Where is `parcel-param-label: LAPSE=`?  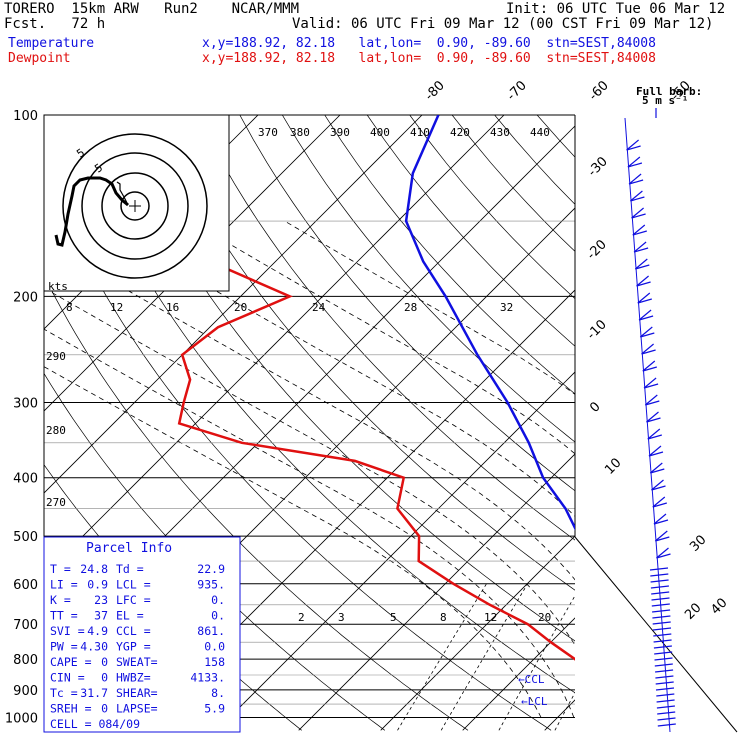 parcel-param-label: LAPSE= is located at coordinates (137, 709).